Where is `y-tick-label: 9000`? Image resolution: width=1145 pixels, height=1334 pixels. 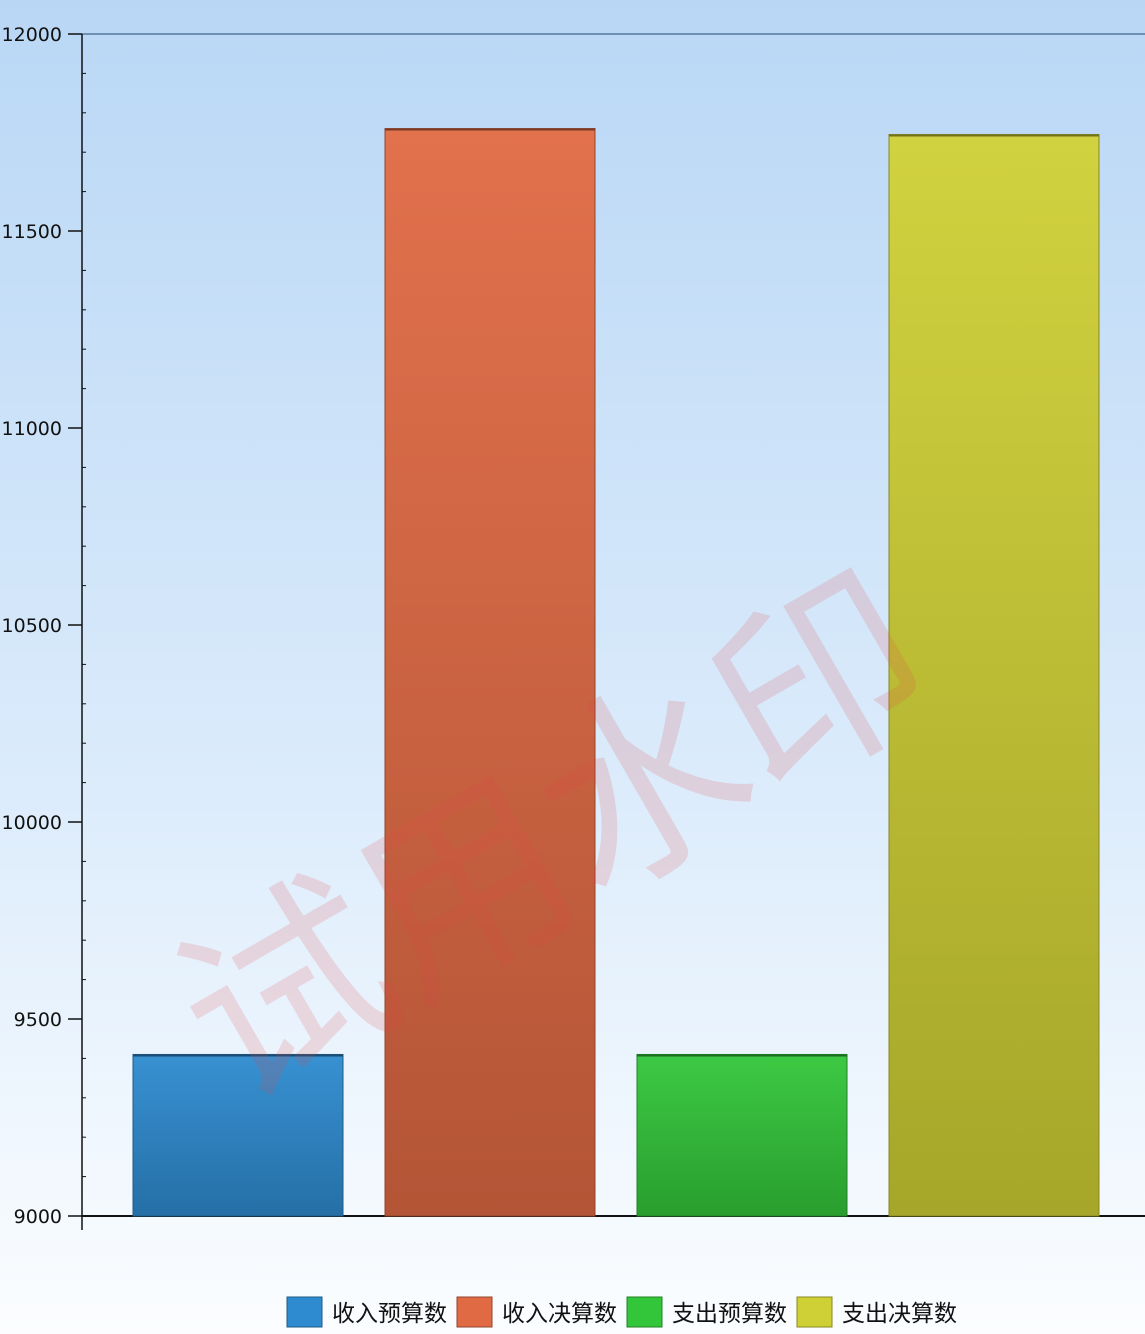 y-tick-label: 9000 is located at coordinates (38, 1217).